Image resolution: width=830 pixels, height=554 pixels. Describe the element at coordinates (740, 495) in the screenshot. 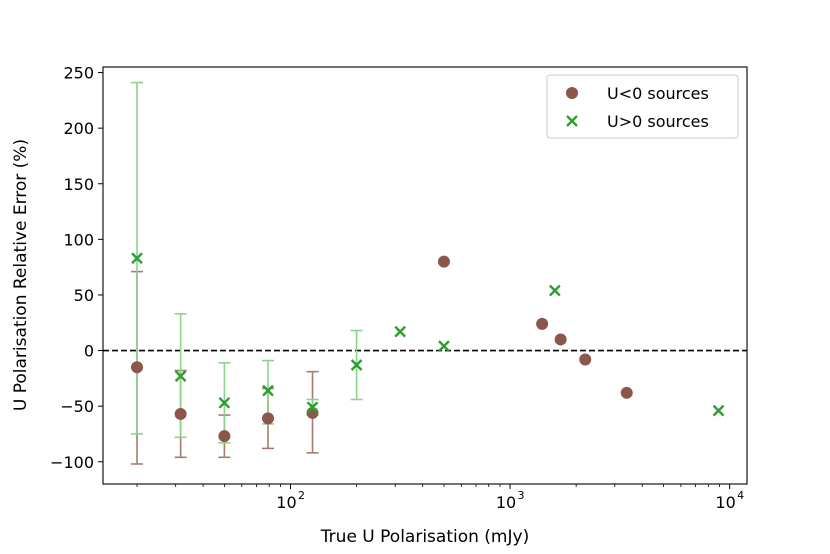

I see `x-tick-exponent: 4` at that location.